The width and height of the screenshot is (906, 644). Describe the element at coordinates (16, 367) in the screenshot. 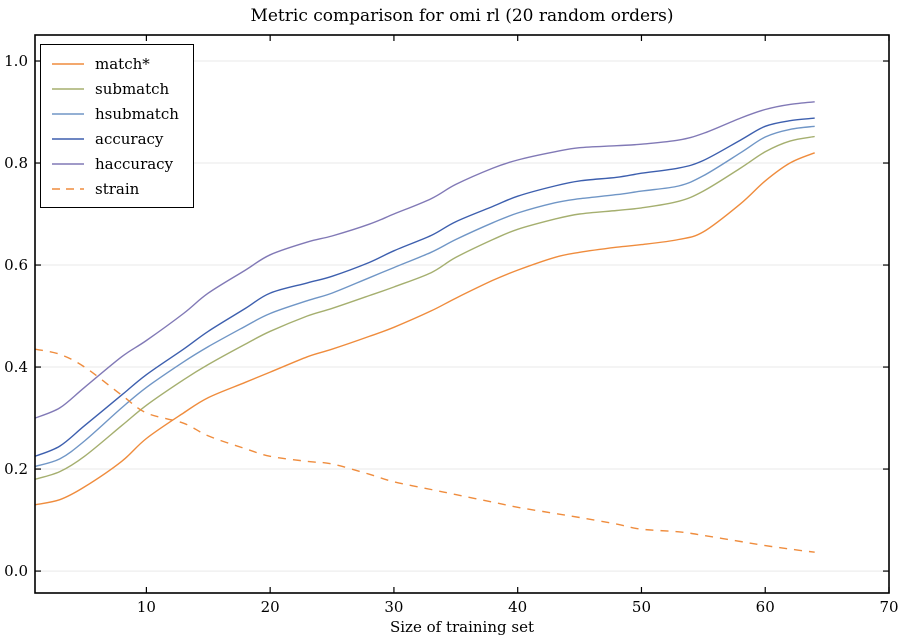

I see `y-tick-label: 0.4` at that location.